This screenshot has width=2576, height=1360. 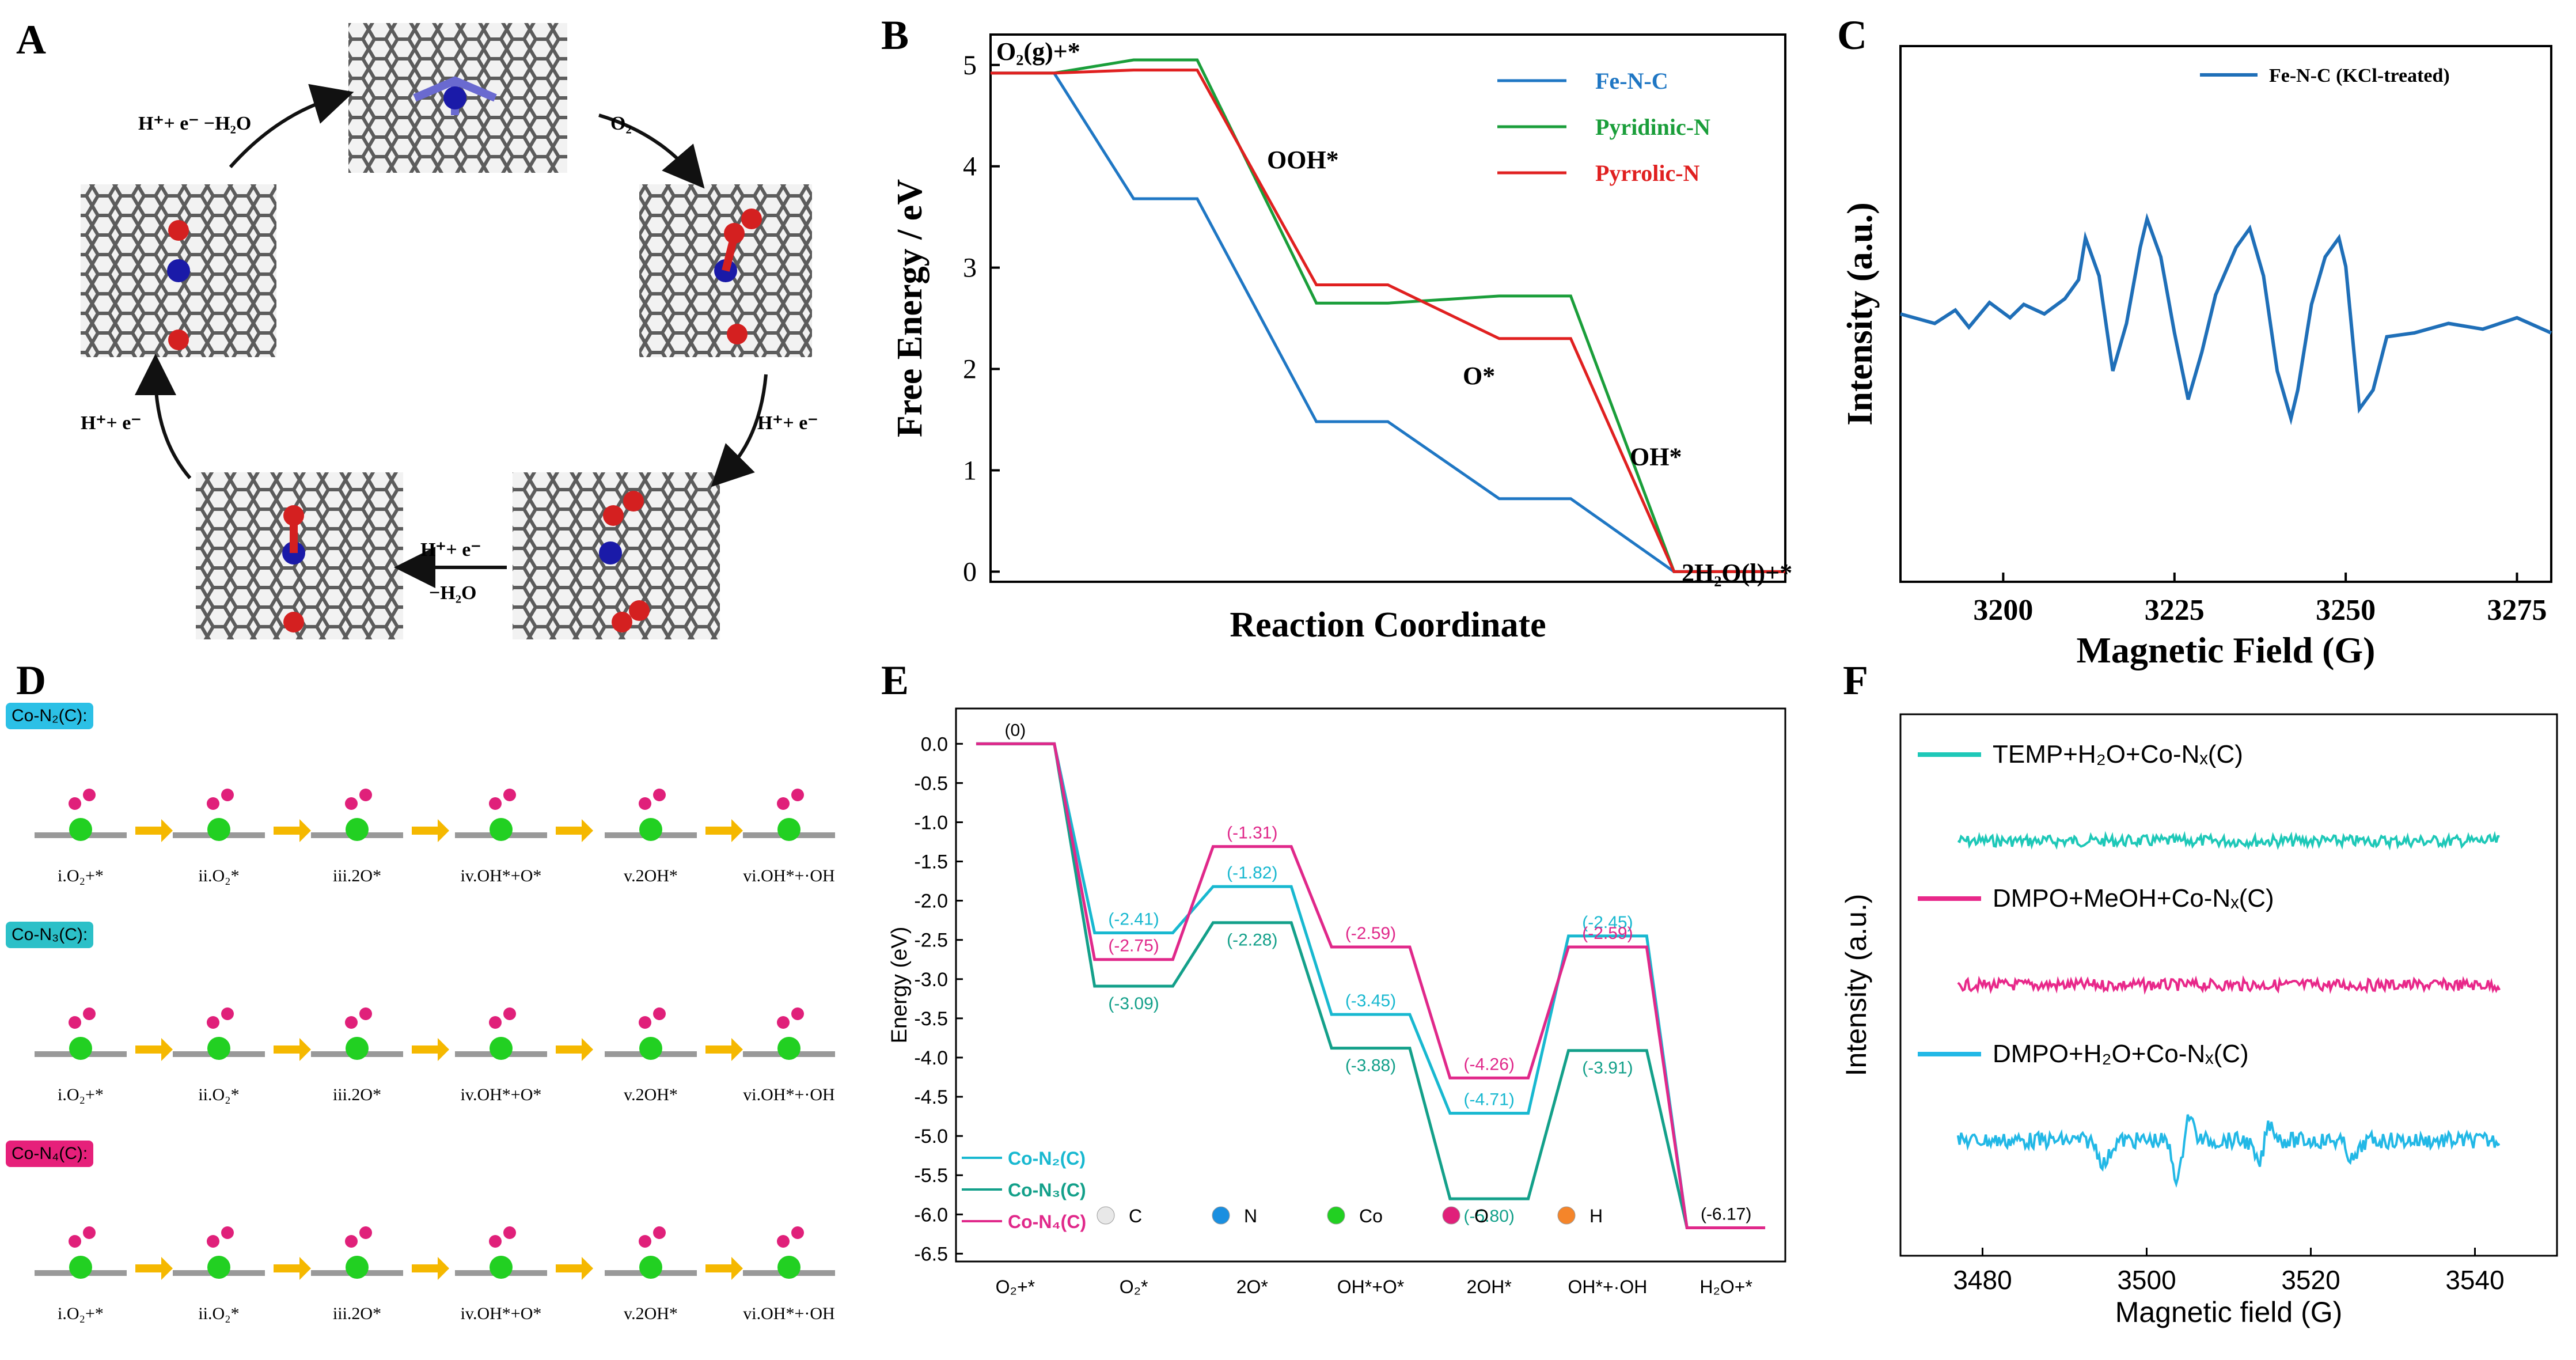 What do you see at coordinates (2310, 1280) in the screenshot?
I see `x-tick-label-f: 3520` at bounding box center [2310, 1280].